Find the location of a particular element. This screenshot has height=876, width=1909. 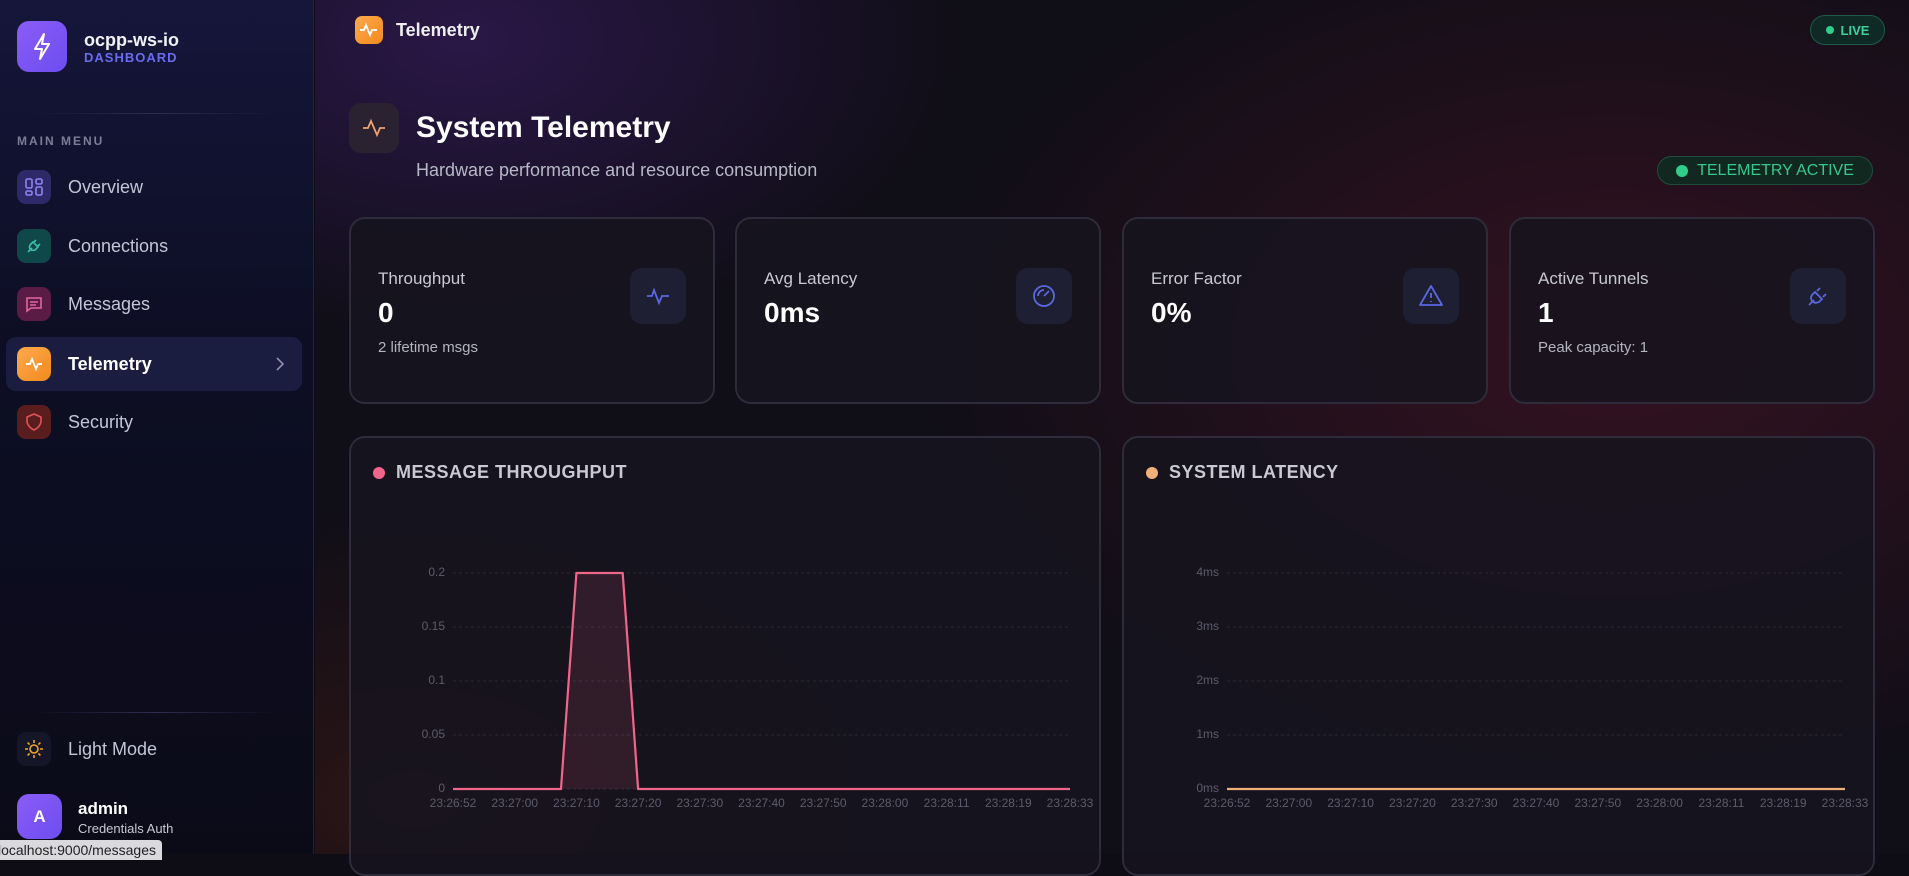

y-tick-label: 1ms is located at coordinates (1207, 734).